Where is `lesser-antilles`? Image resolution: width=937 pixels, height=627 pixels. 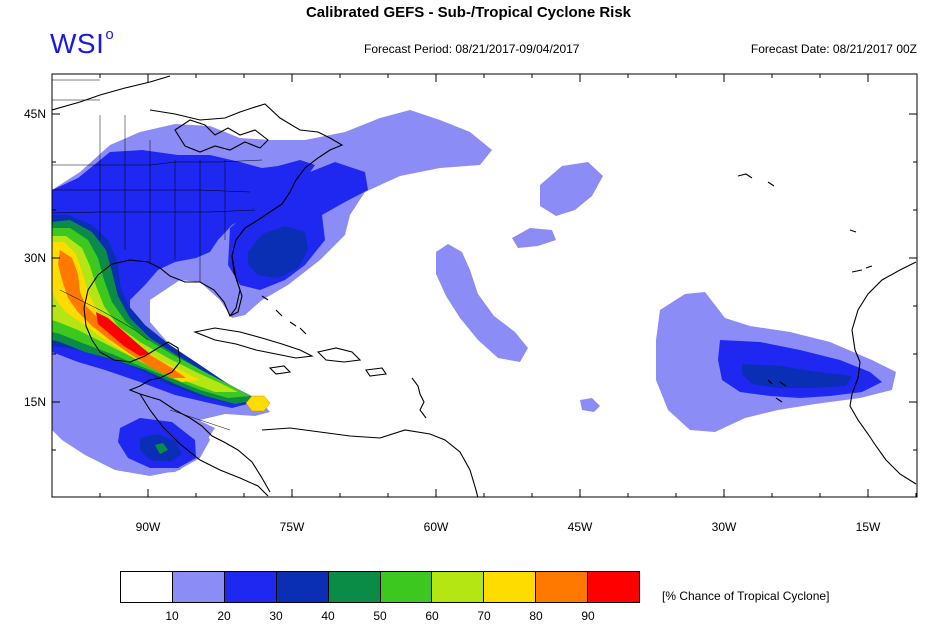 lesser-antilles is located at coordinates (419, 398).